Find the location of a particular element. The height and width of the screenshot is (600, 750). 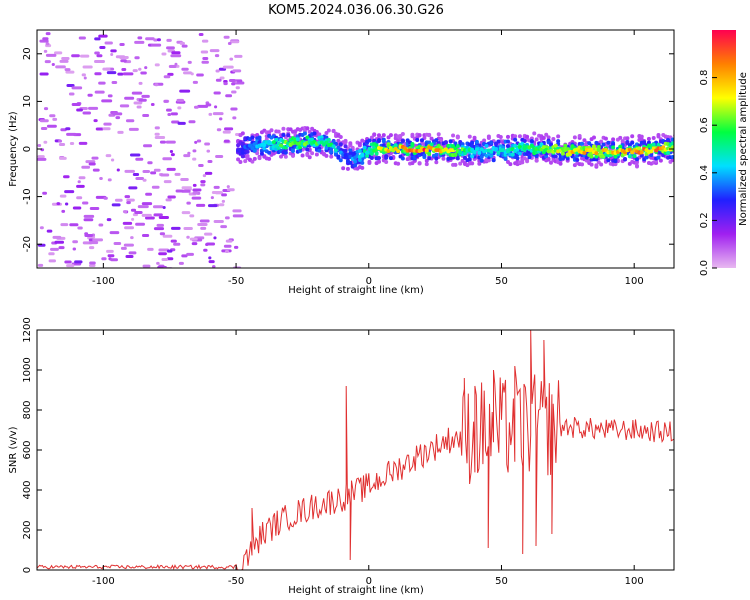

snr-x-tick-label: -100 is located at coordinates (103, 581).